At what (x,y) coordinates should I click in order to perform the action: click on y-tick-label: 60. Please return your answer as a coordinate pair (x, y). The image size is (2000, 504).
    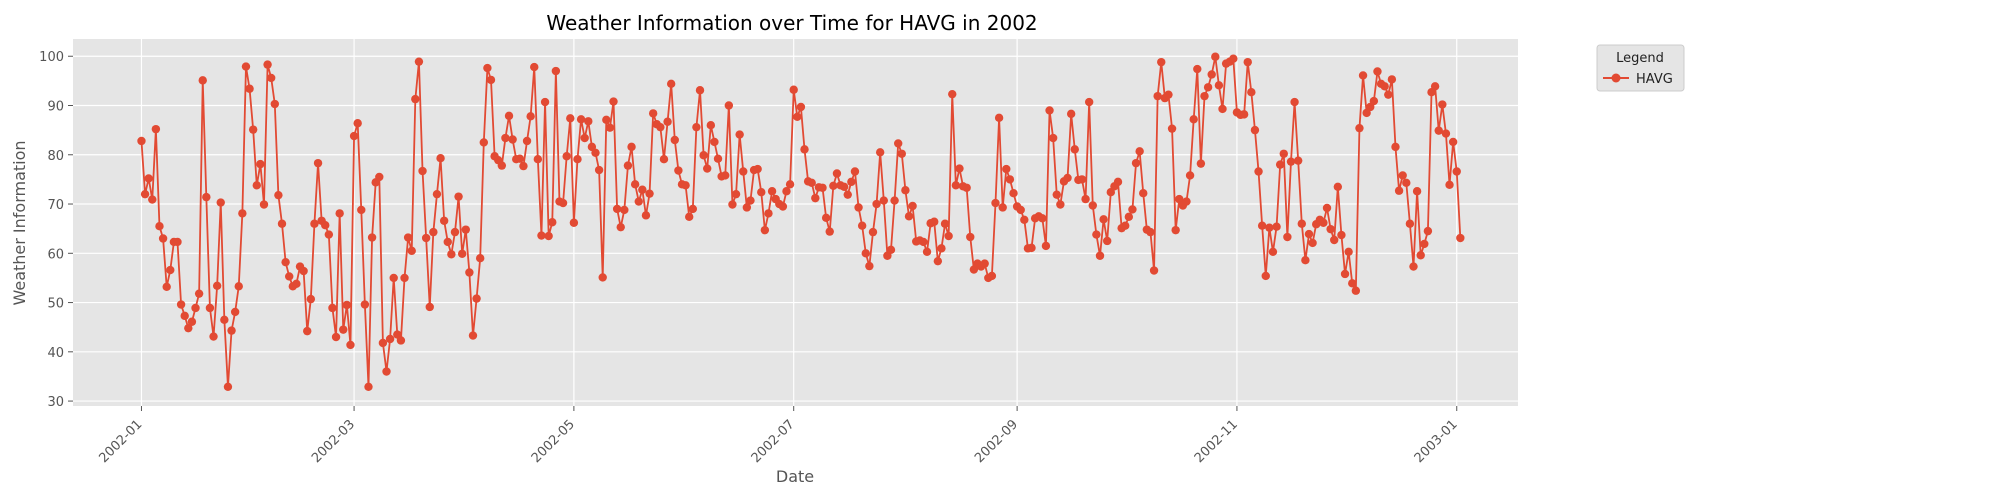
    Looking at the image, I should click on (55, 254).